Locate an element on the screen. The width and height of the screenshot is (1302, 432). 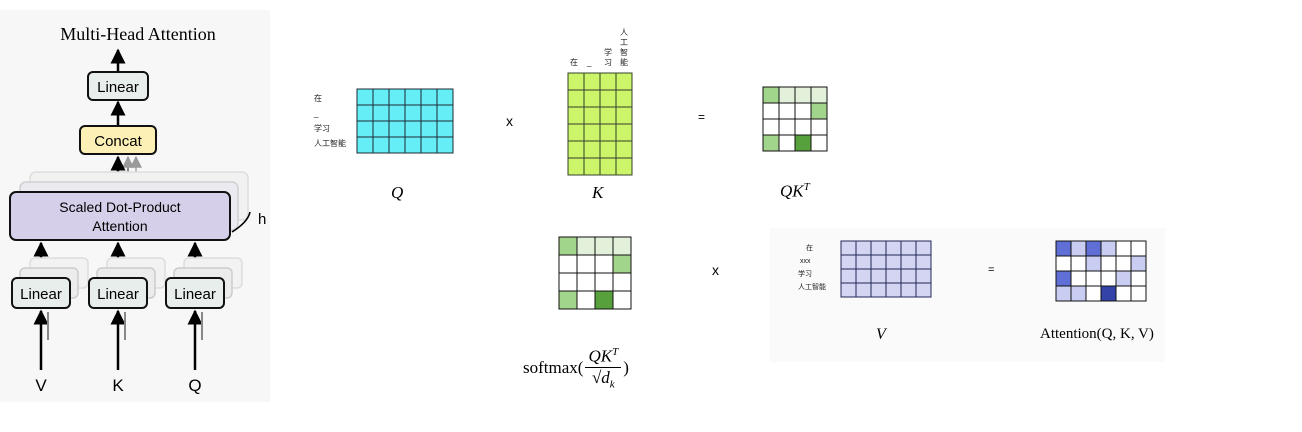
v-token-list: 在 xxx 学习 人工智能 is located at coordinates (812, 268).